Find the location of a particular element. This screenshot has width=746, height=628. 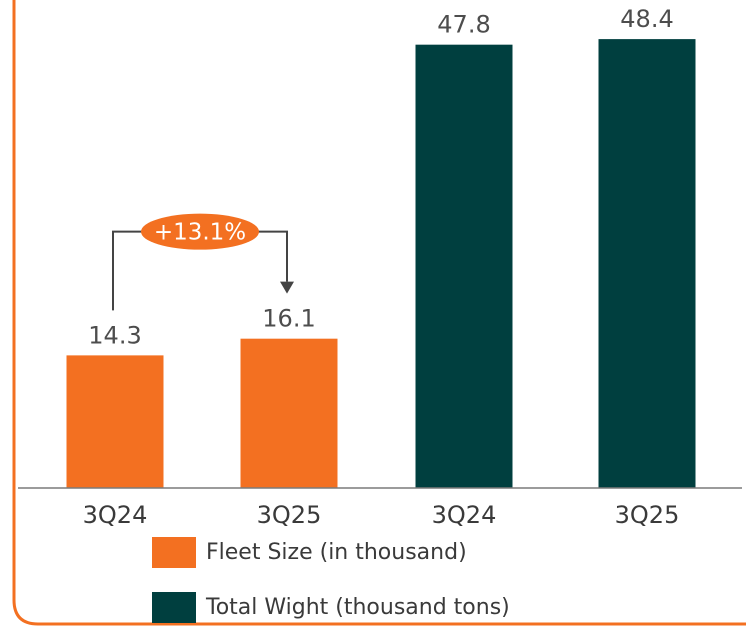

legend-item-fleet: Fleet Size (in thousand) is located at coordinates (309, 552).